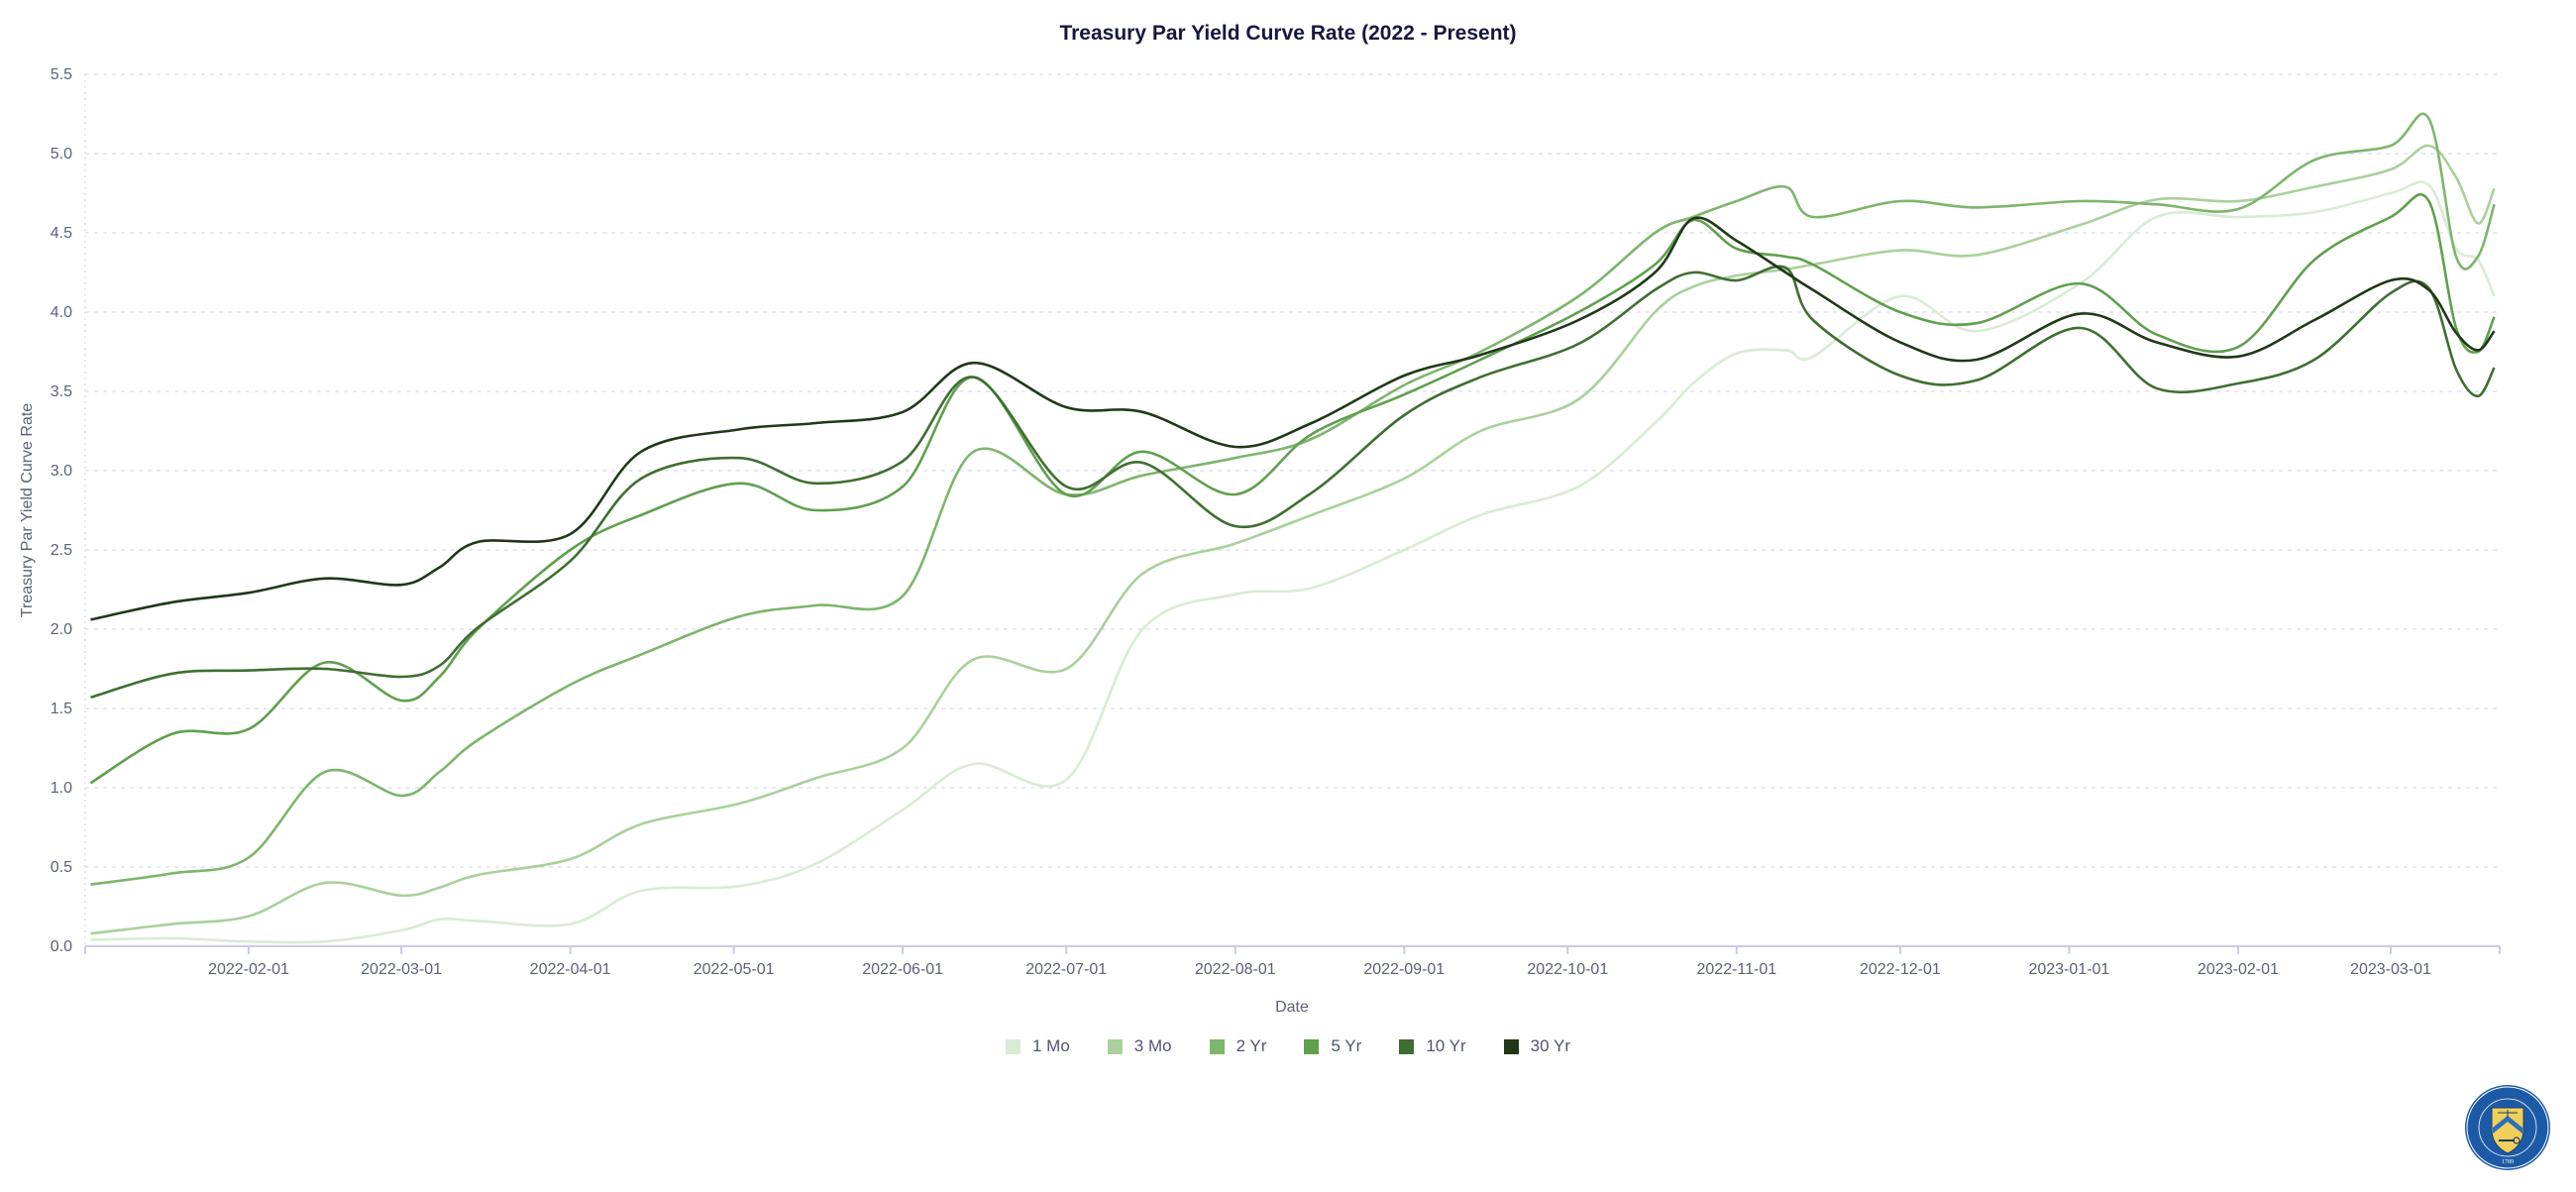 Image resolution: width=2576 pixels, height=1192 pixels. I want to click on legend-label: 10 Yr, so click(1446, 1045).